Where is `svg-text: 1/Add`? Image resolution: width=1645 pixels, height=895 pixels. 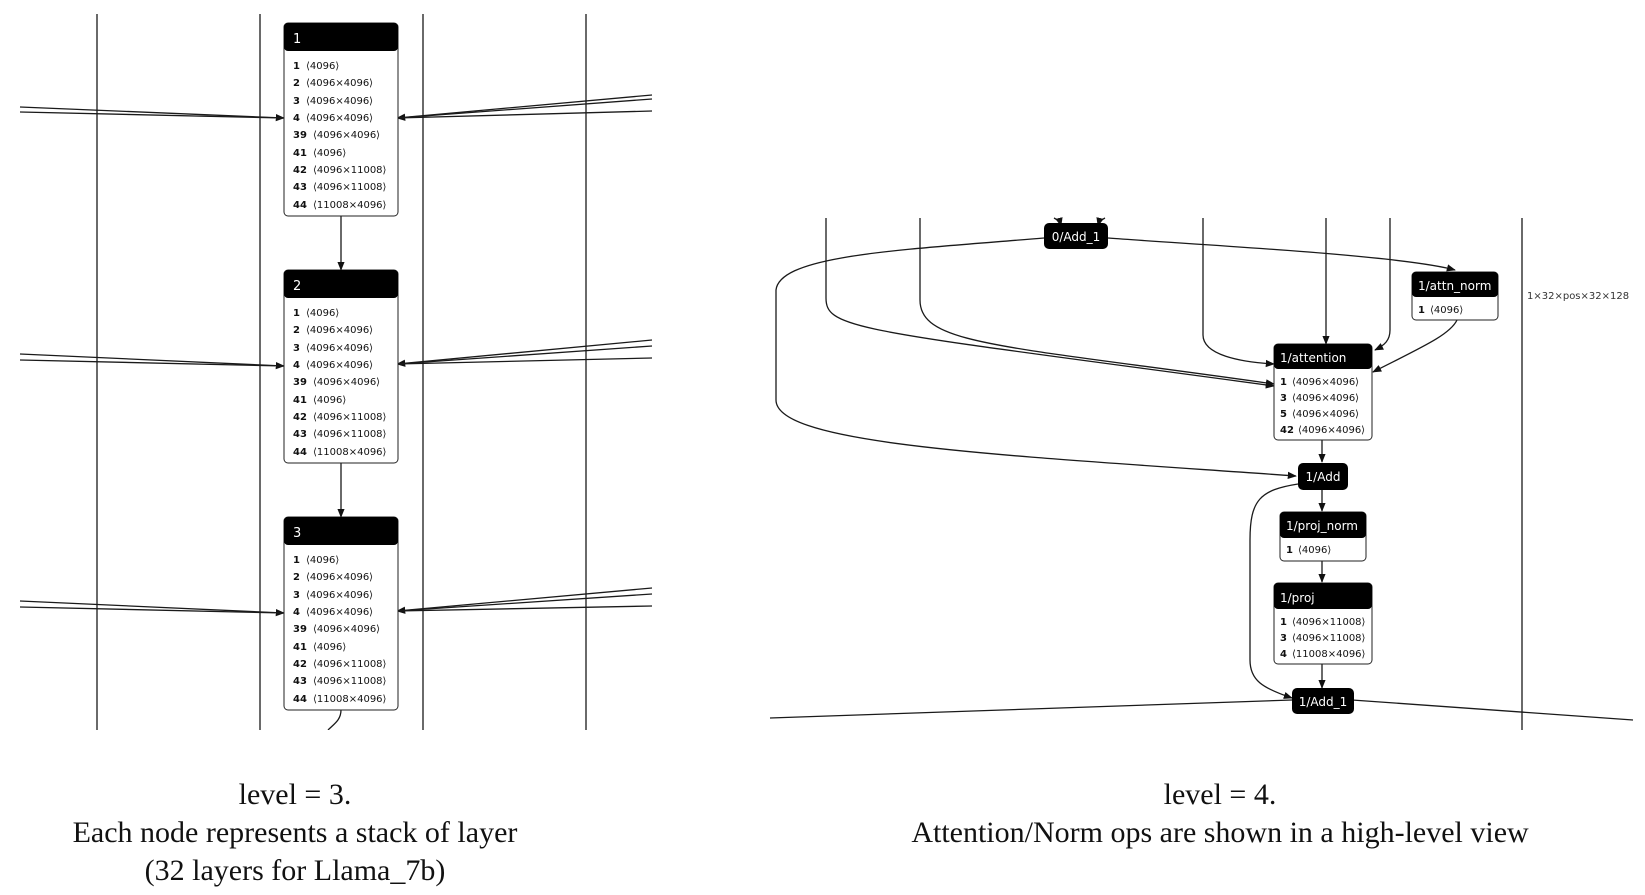 svg-text: 1/Add is located at coordinates (1323, 477).